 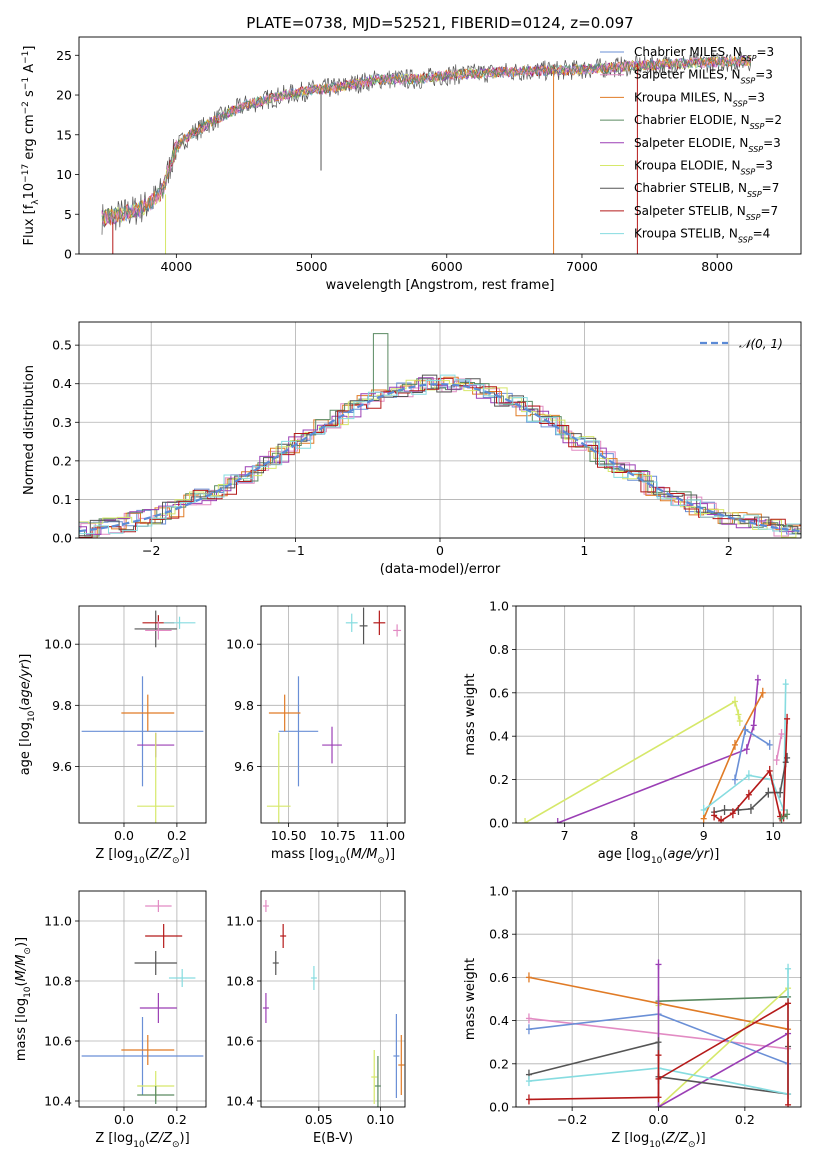 I want to click on label-part: −17, so click(x=26, y=173).